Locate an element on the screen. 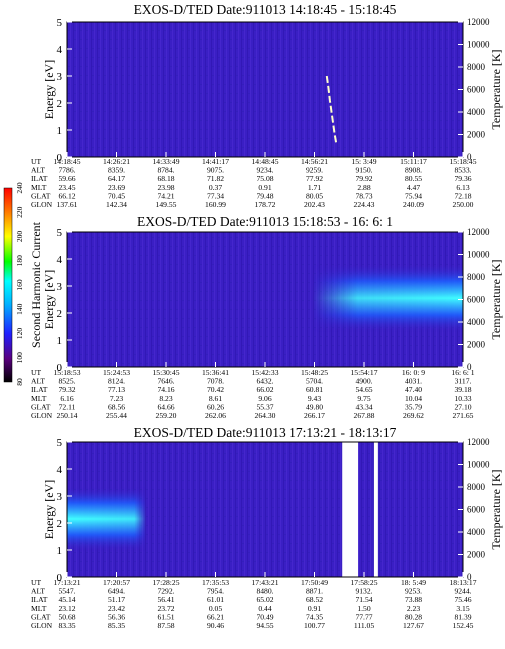  ephemeris-value: 77.77 is located at coordinates (363, 616).